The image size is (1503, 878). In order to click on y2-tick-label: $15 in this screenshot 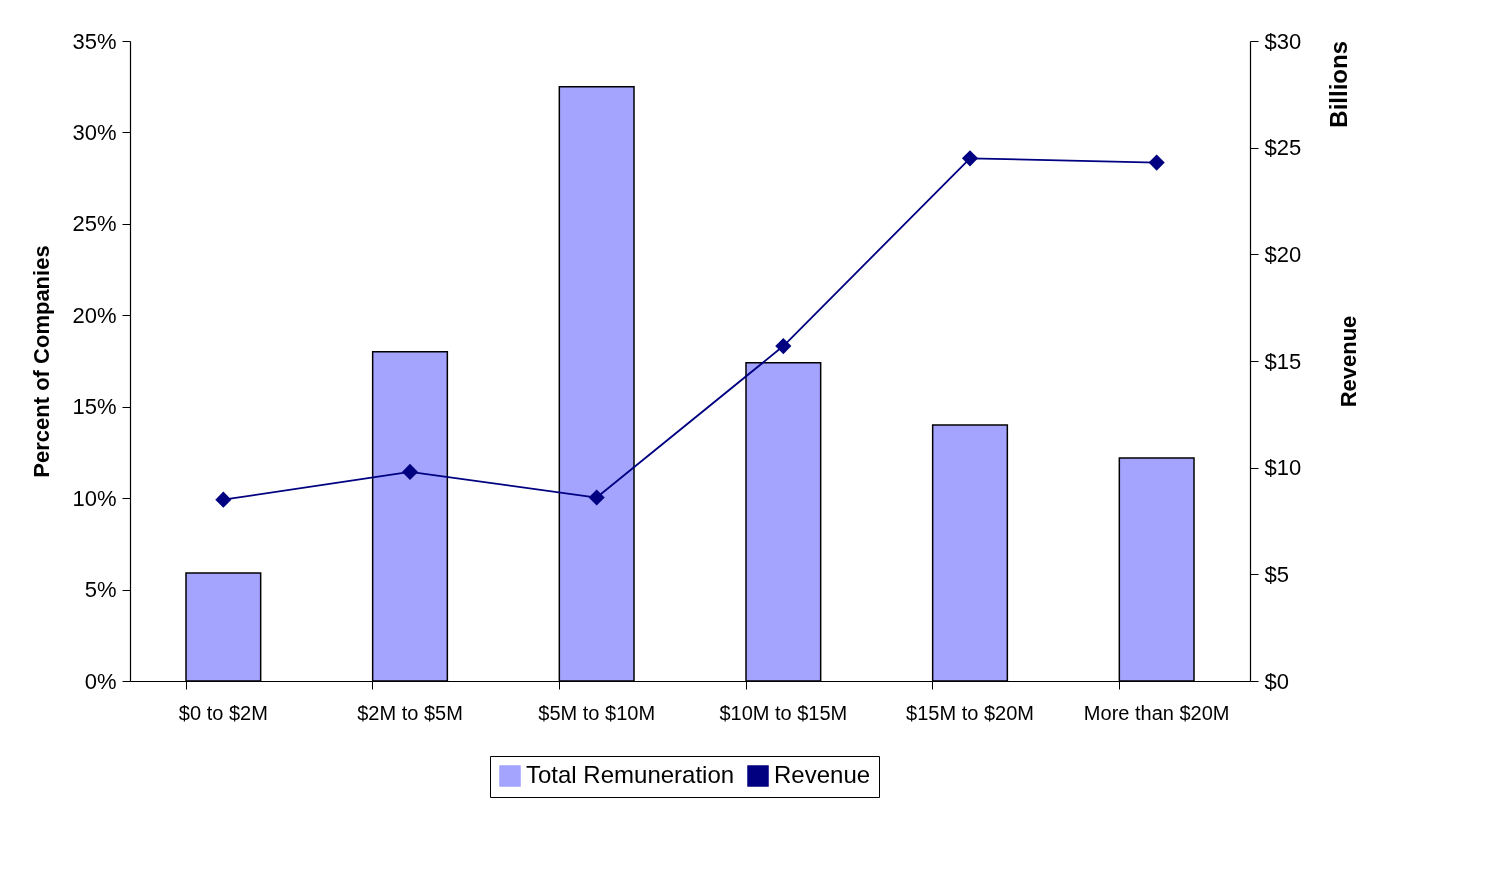, I will do `click(1283, 361)`.